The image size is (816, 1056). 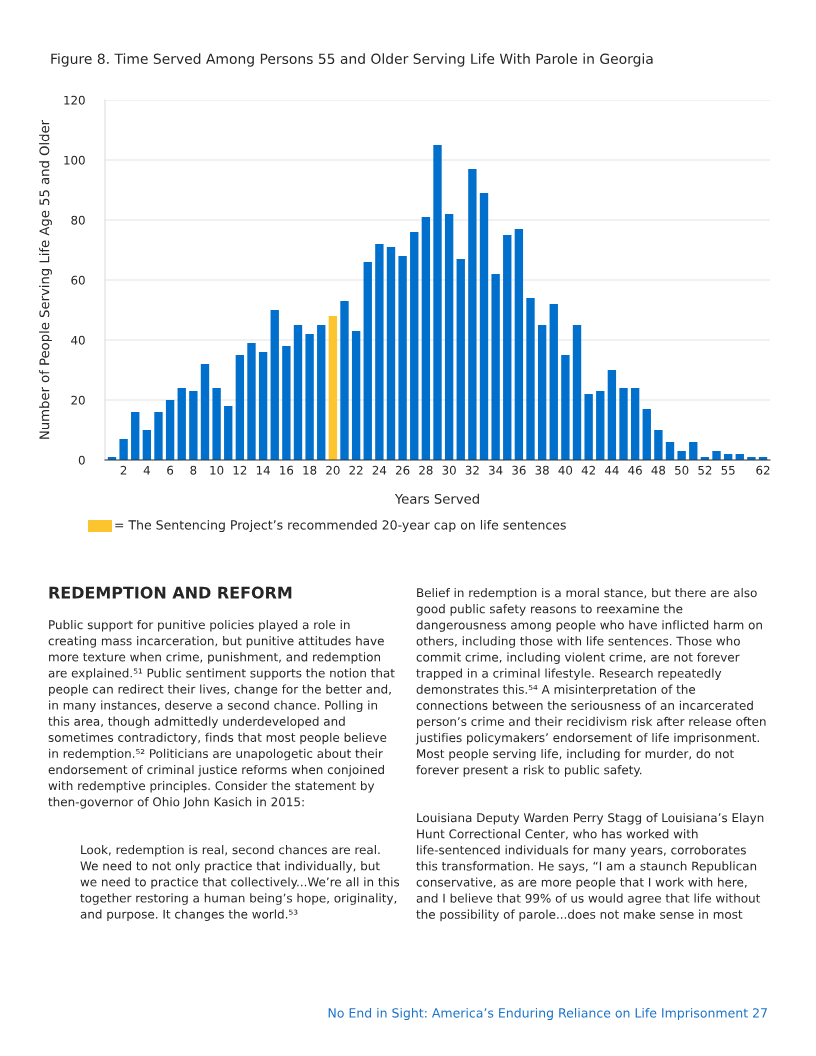 What do you see at coordinates (170, 470) in the screenshot?
I see `x-tick-label: 6` at bounding box center [170, 470].